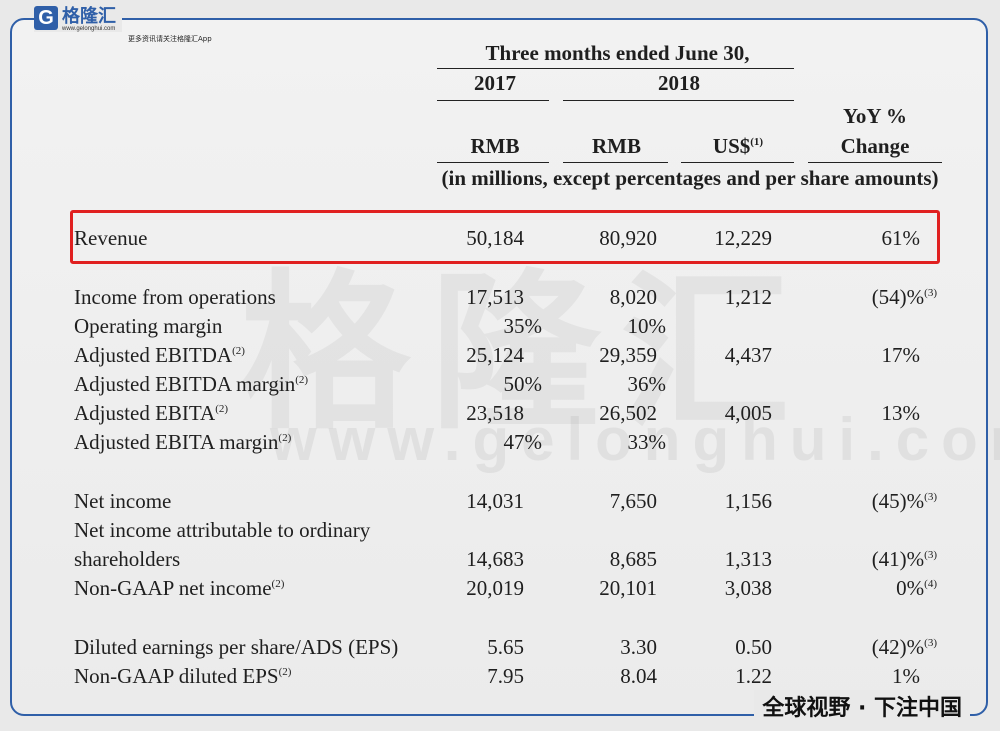 The height and width of the screenshot is (731, 1000). What do you see at coordinates (930, 643) in the screenshot?
I see `eps-yoy-note: (3)` at bounding box center [930, 643].